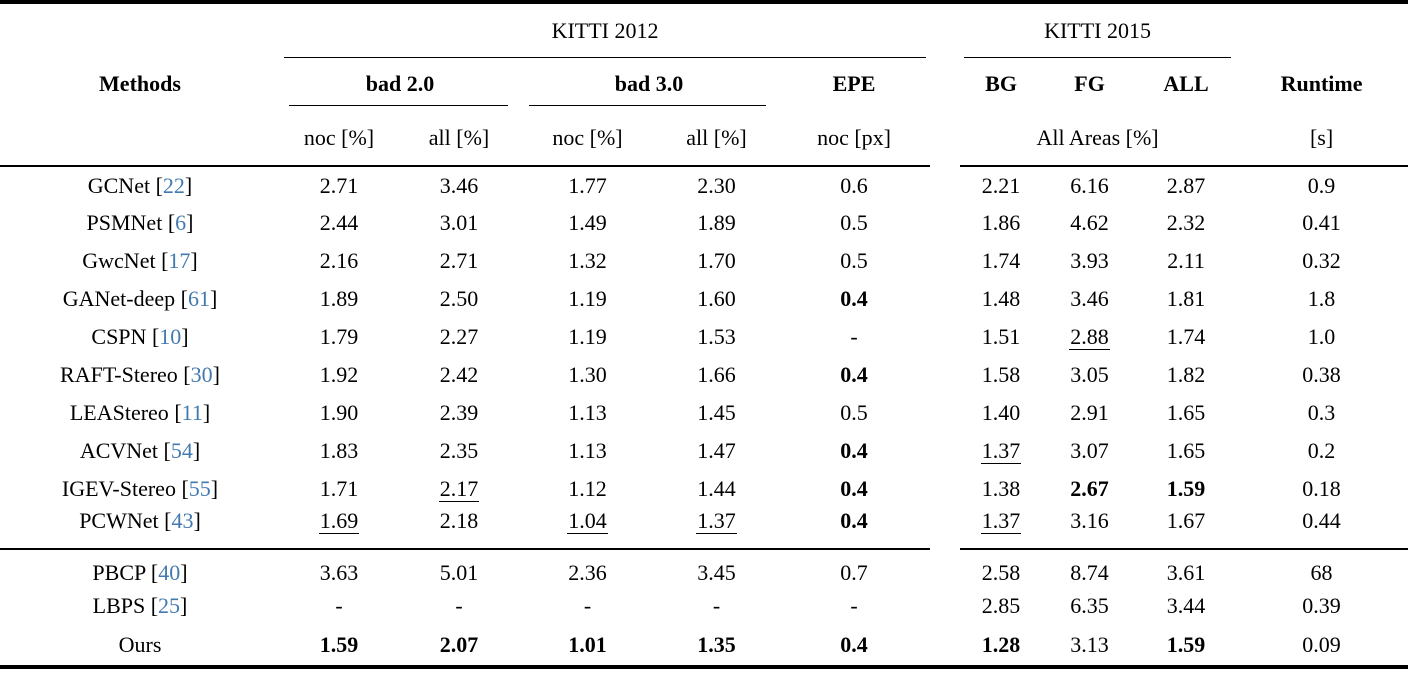  I want to click on citation-link: 11, so click(192, 412).